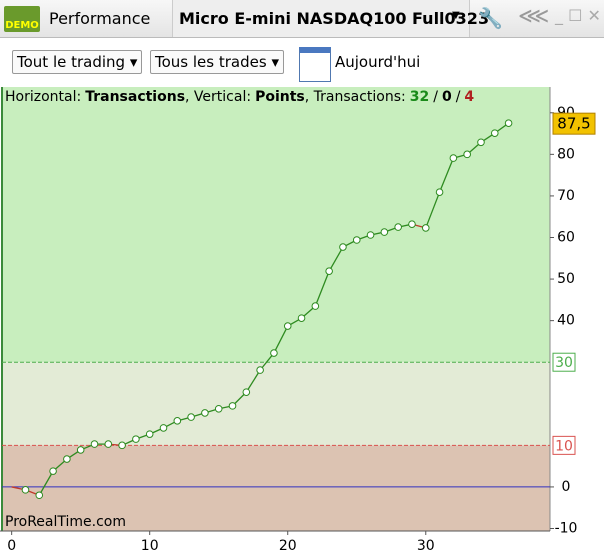  I want to click on instrument: Micro E-mini NASDAQ100 Full0323, so click(334, 18).